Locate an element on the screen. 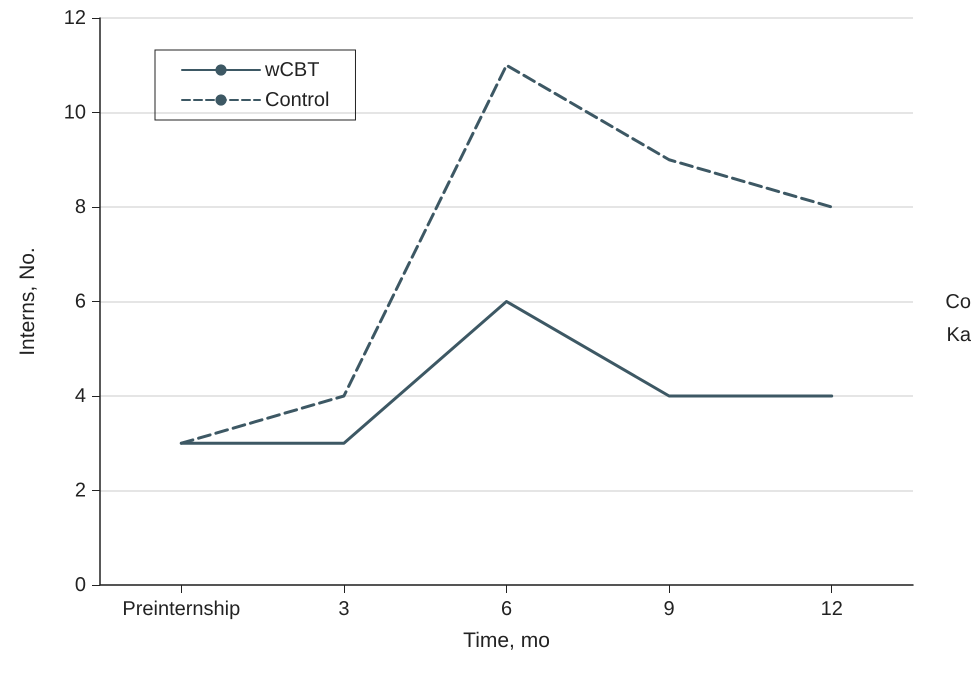 The image size is (973, 673). y-tick-label: 4 is located at coordinates (80, 396).